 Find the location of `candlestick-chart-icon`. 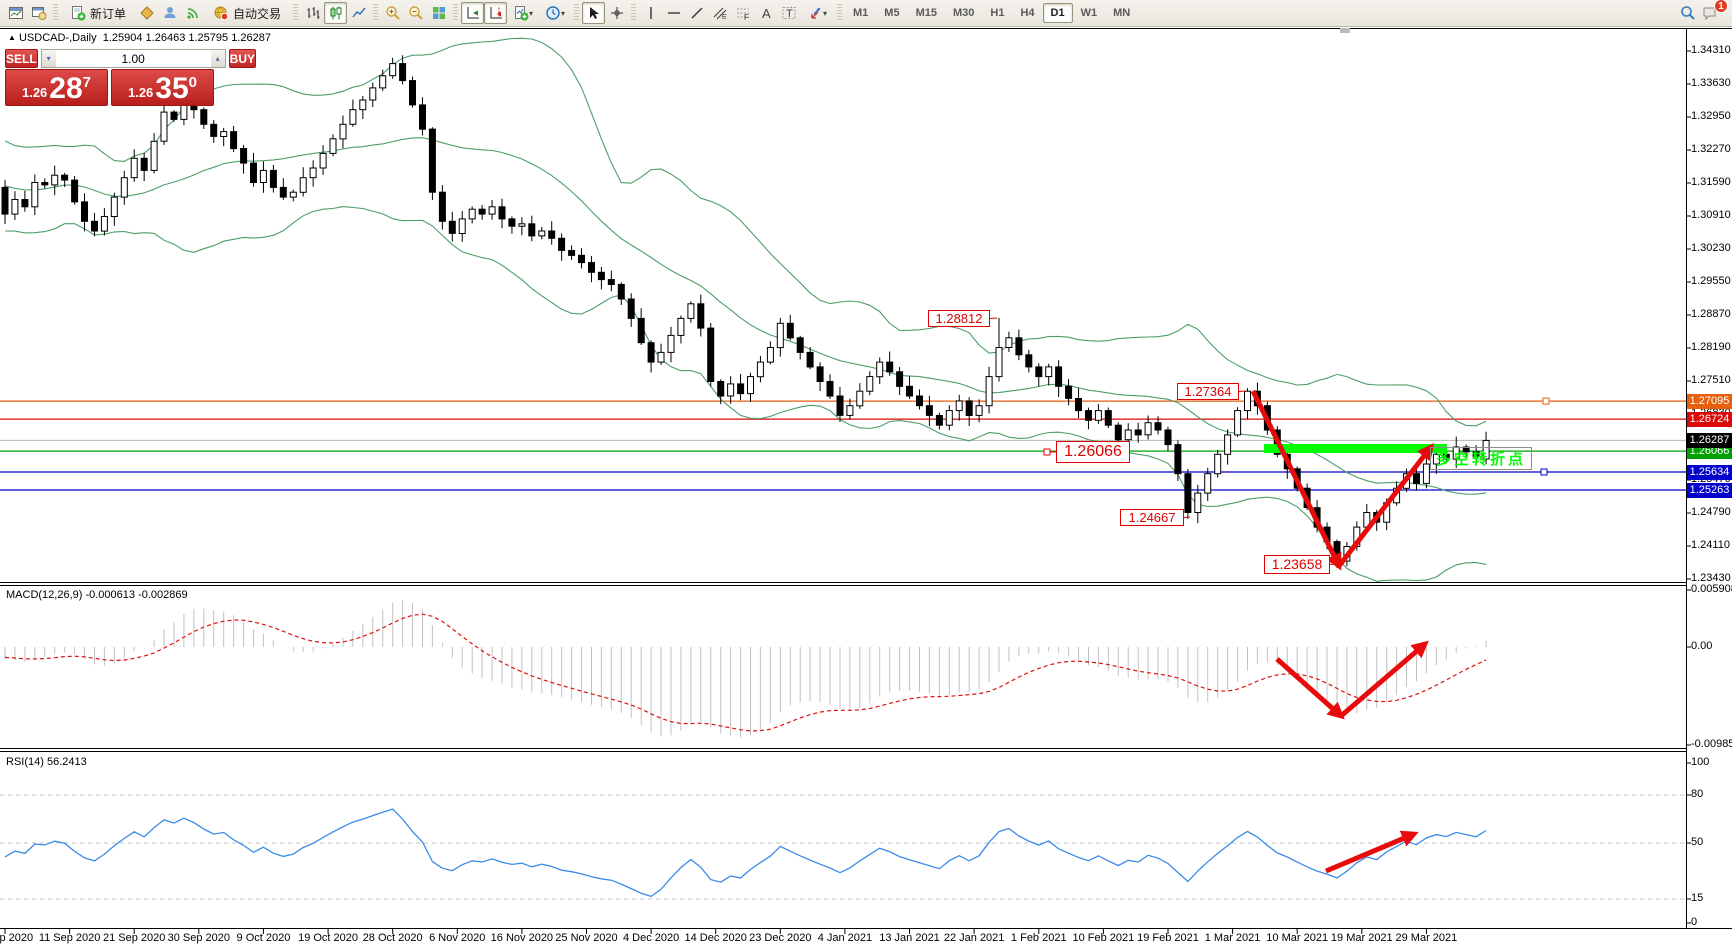

candlestick-chart-icon is located at coordinates (335, 13).